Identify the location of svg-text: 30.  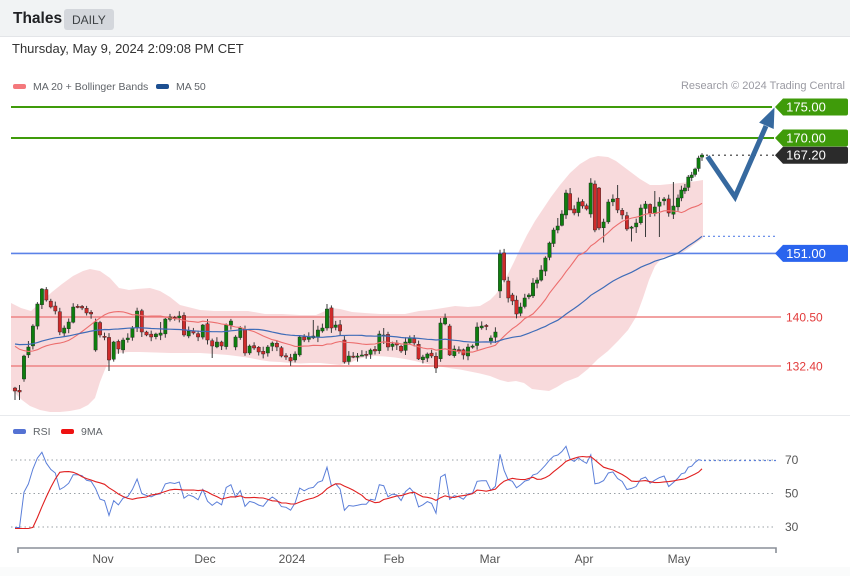
(792, 527).